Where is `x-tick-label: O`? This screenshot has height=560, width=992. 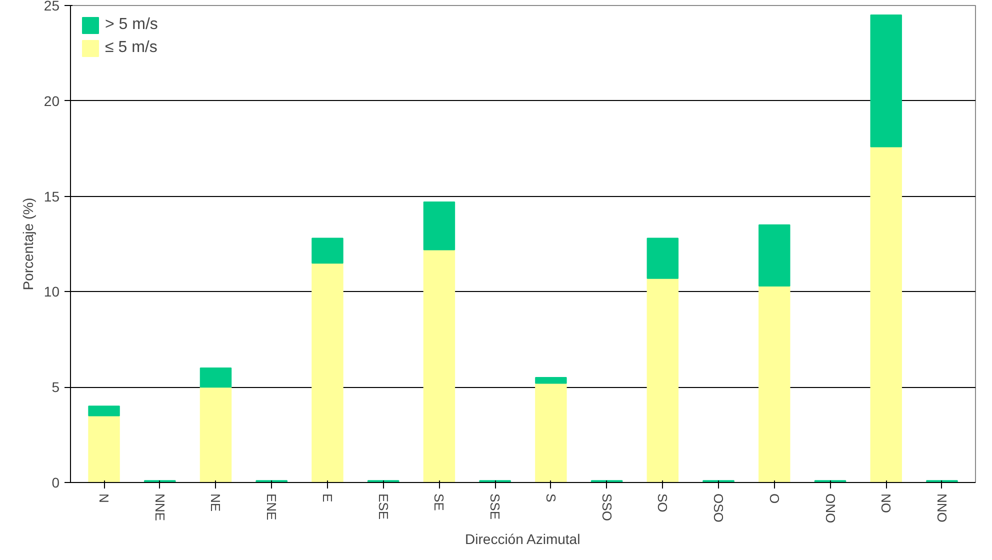 x-tick-label: O is located at coordinates (774, 499).